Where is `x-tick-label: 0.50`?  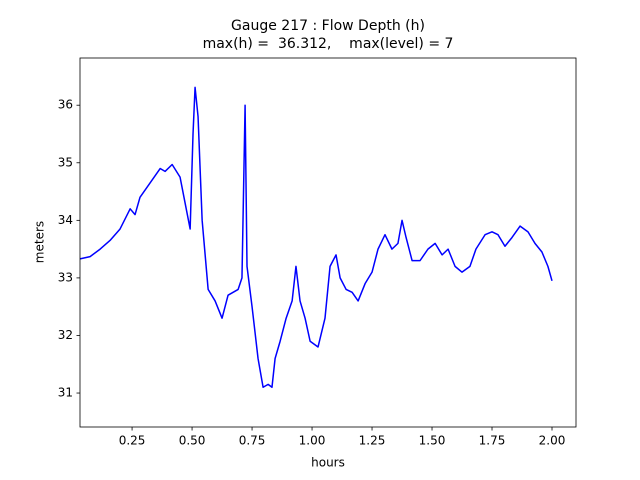 x-tick-label: 0.50 is located at coordinates (192, 441).